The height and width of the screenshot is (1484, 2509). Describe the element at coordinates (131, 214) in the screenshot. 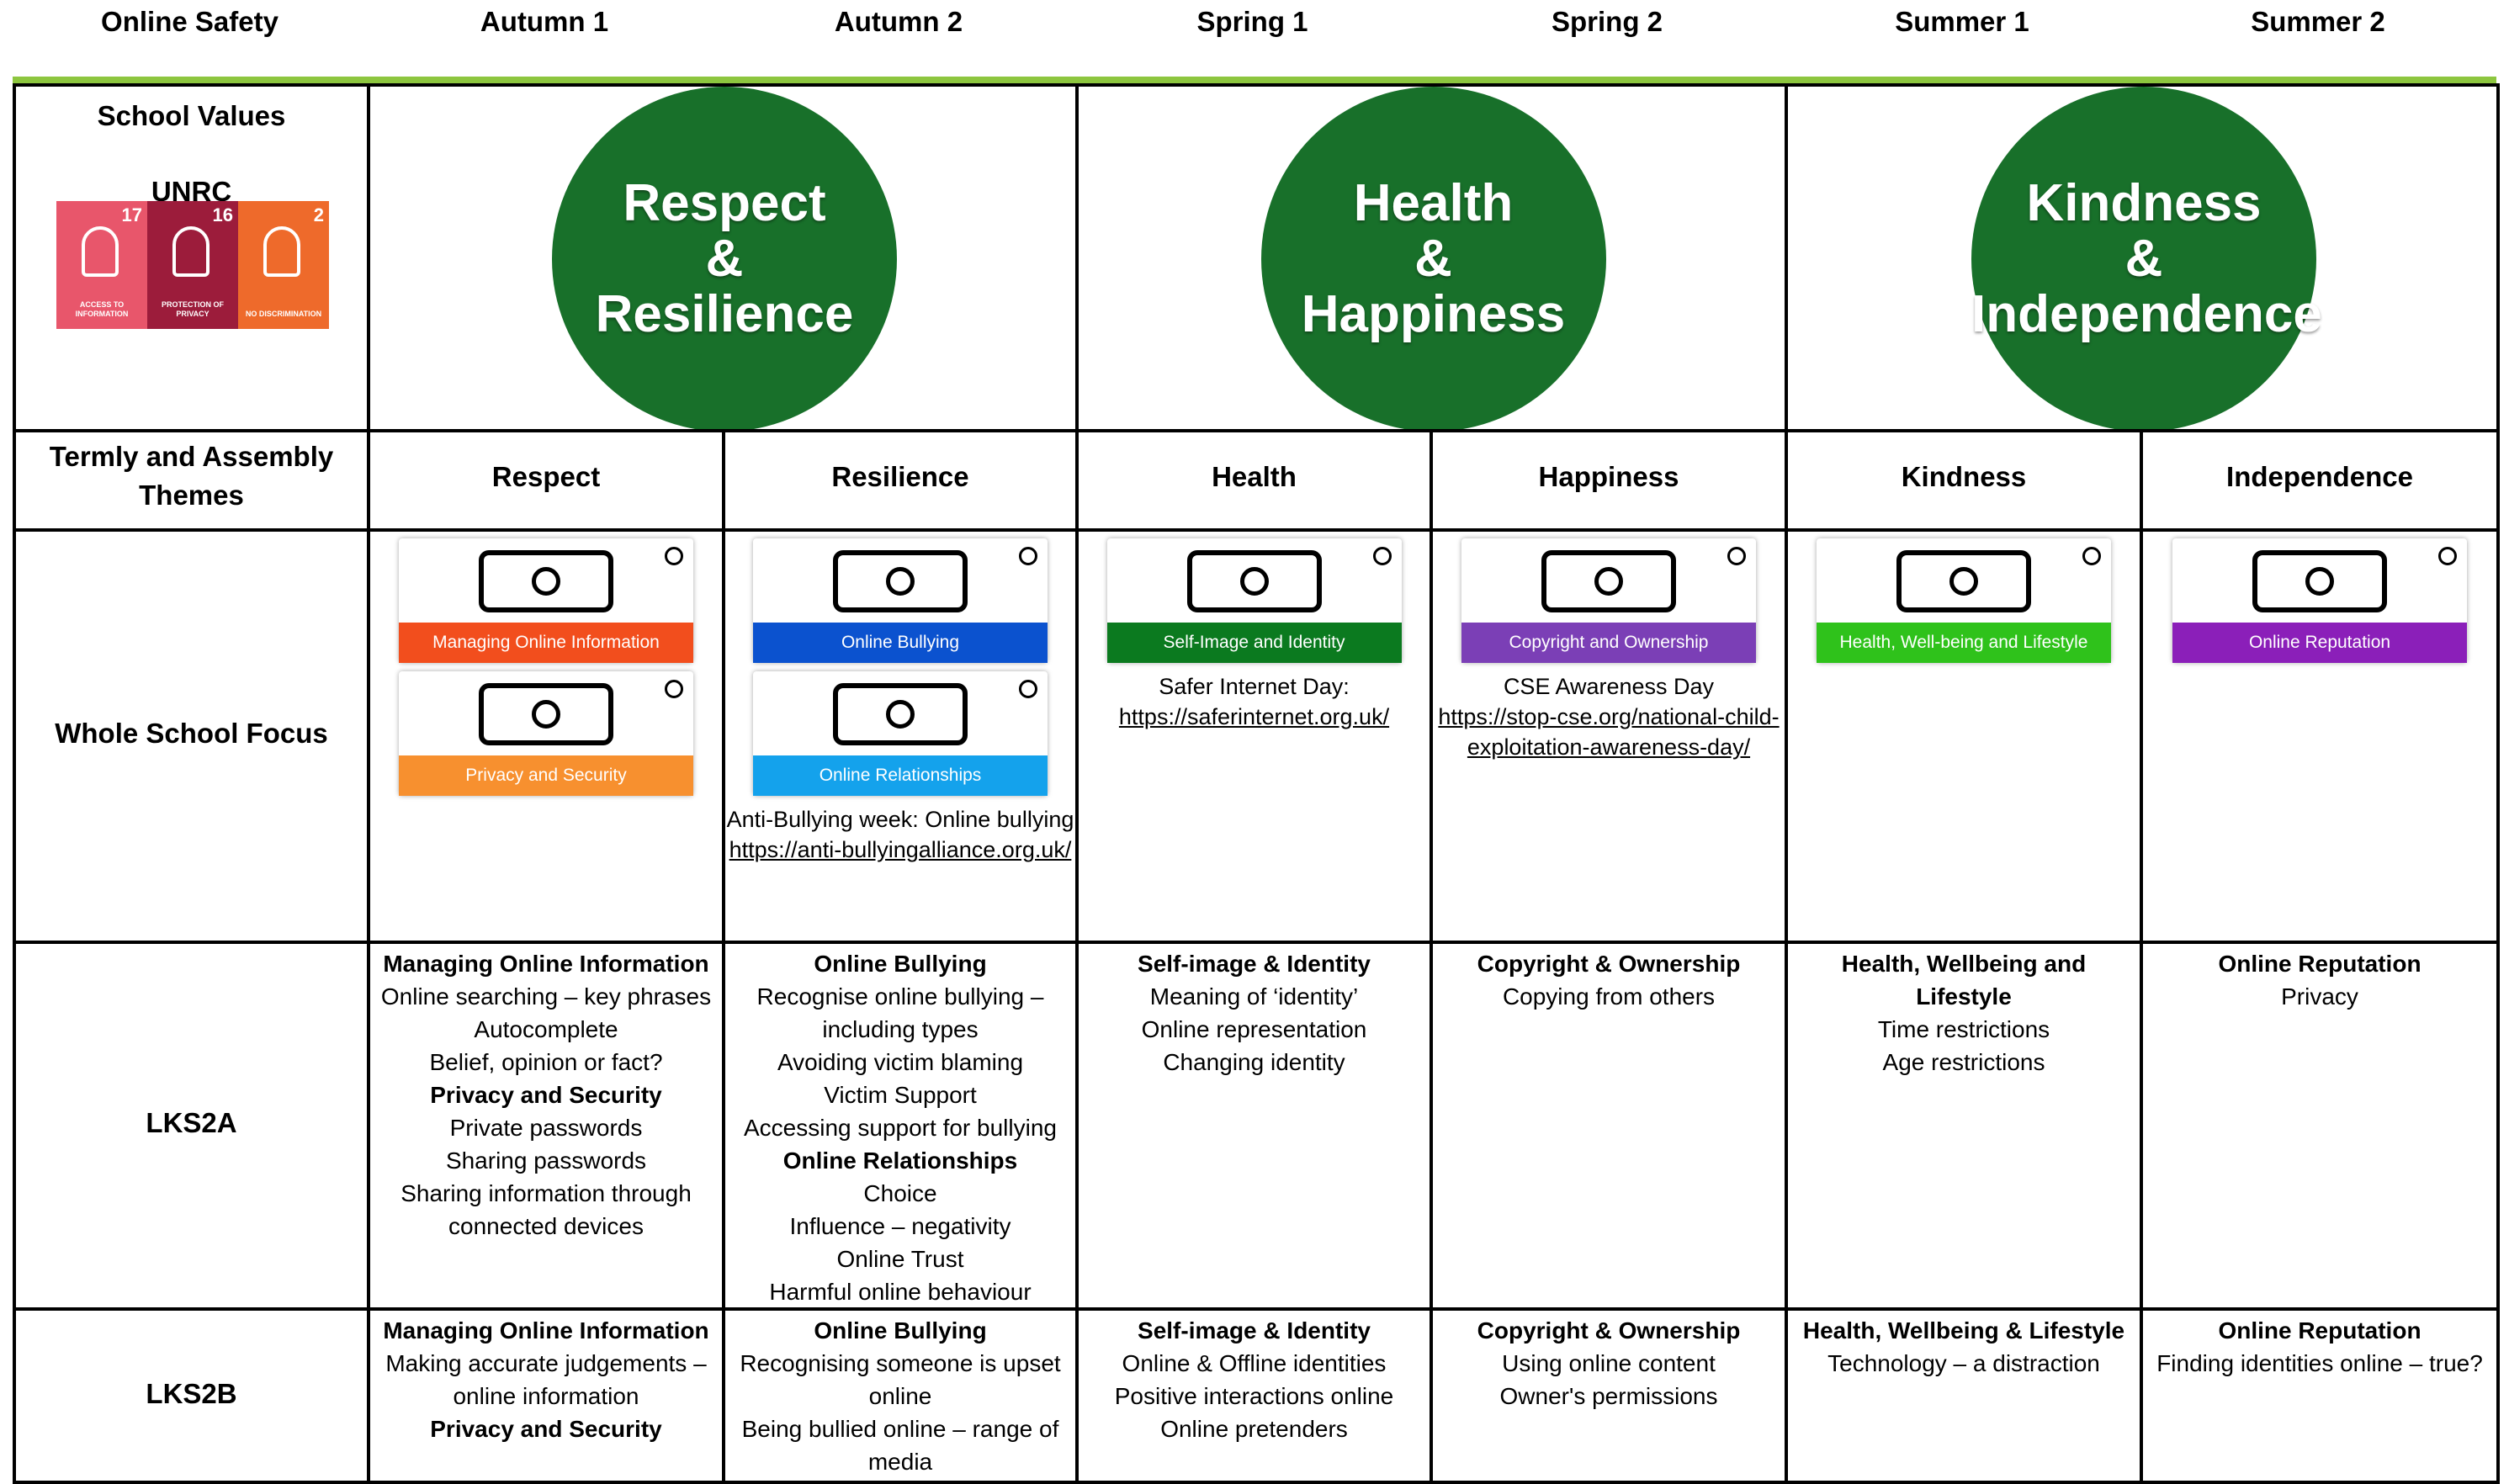

I see `badge-number: 17` at that location.